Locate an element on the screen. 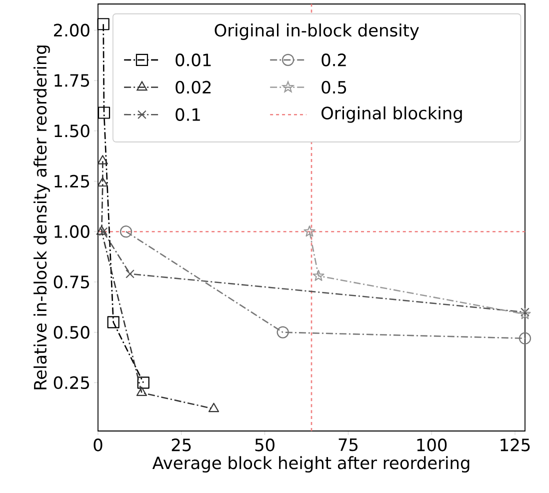  legend-label: 0.02 is located at coordinates (193, 87).